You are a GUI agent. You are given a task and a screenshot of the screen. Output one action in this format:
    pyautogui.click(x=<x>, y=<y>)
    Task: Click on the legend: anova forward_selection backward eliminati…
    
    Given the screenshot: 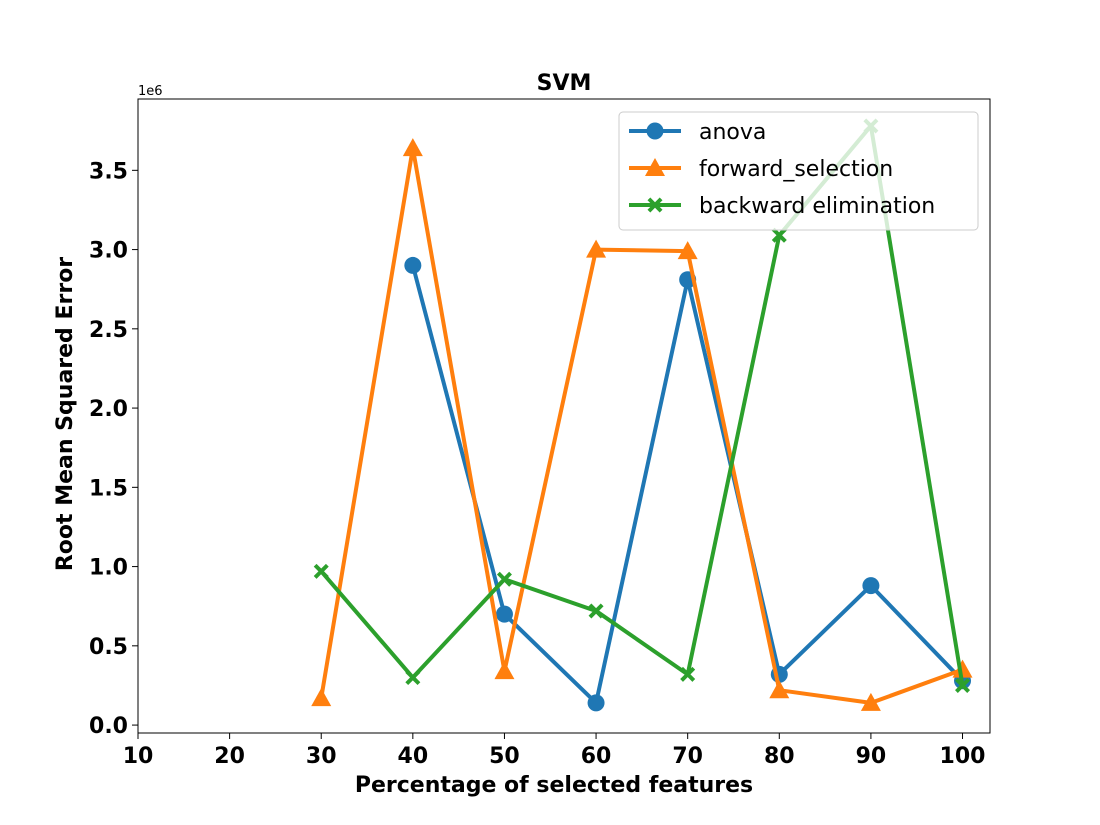 What is the action you would take?
    pyautogui.click(x=798, y=171)
    